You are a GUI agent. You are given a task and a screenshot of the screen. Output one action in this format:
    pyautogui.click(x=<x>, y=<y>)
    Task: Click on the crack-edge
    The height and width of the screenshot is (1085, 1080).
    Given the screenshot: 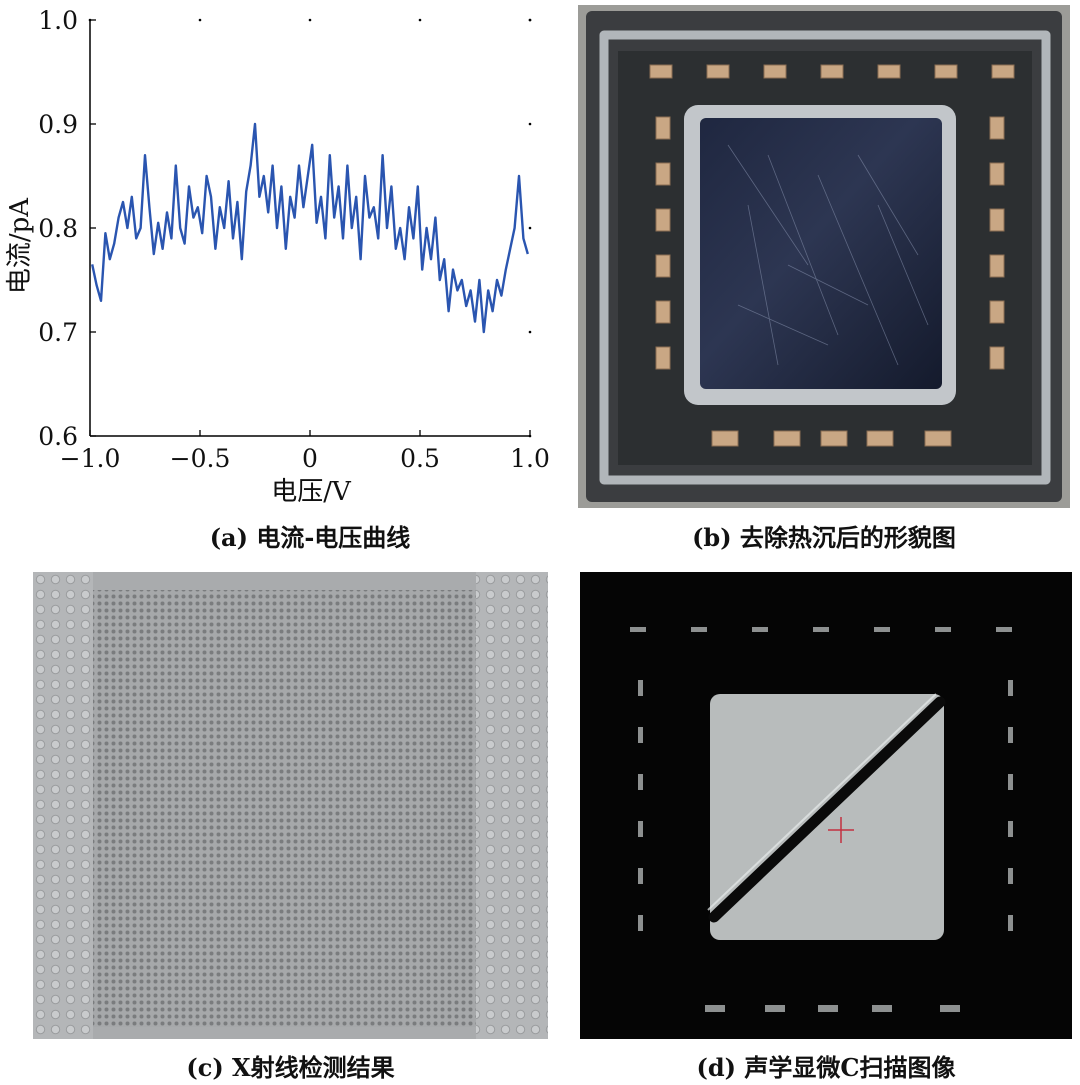 What is the action you would take?
    pyautogui.click(x=822, y=802)
    